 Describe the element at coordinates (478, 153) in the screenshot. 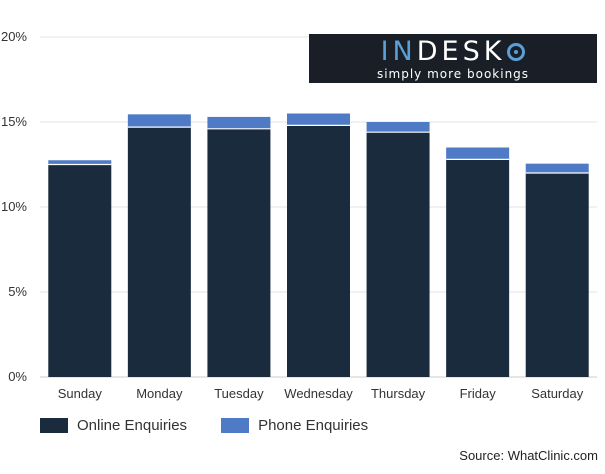

I see `bar-phone-friday` at that location.